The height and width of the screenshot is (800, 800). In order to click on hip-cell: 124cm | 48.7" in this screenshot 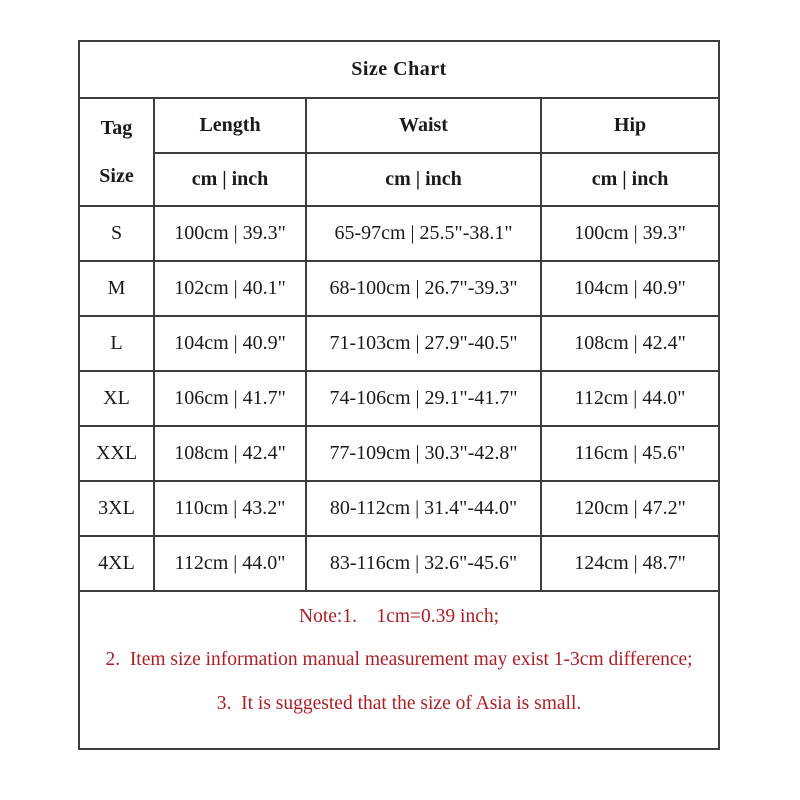, I will do `click(630, 563)`.